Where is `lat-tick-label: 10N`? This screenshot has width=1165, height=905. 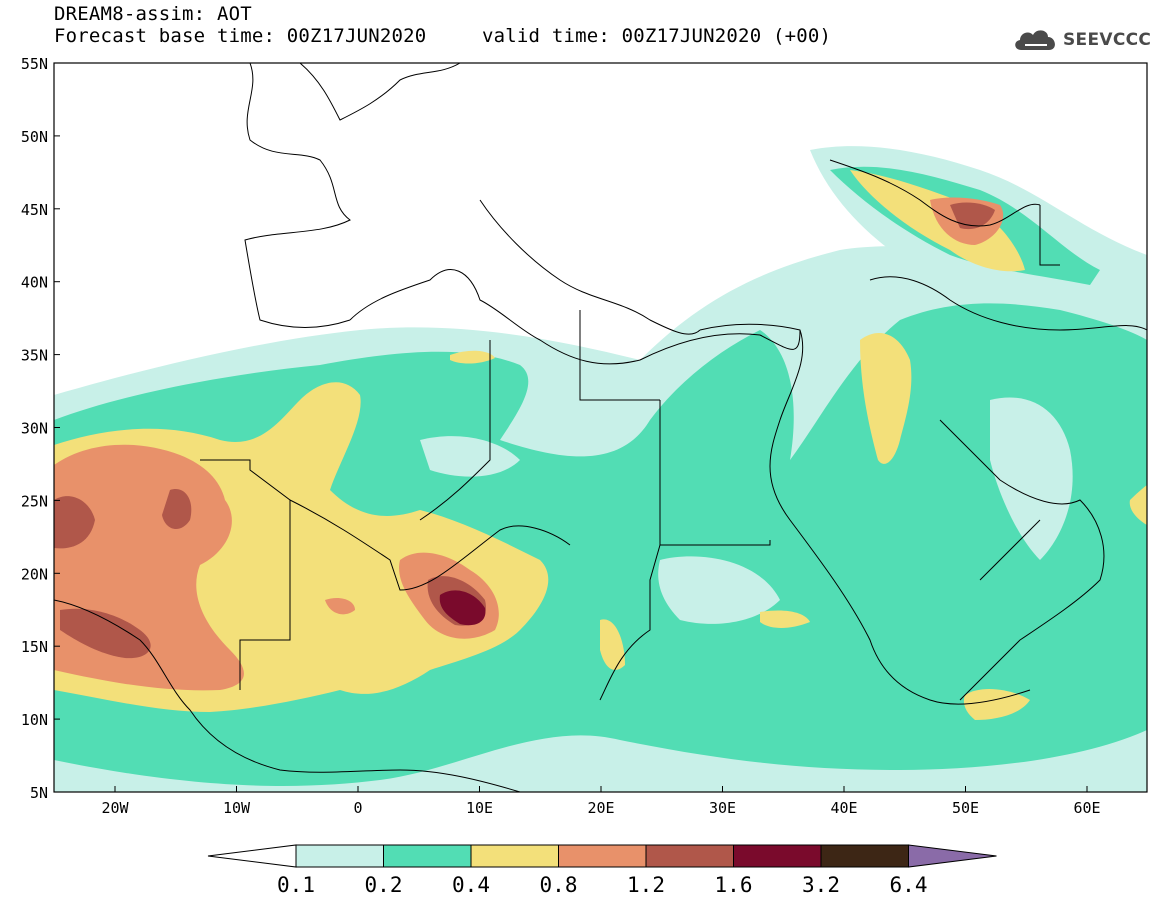 lat-tick-label: 10N is located at coordinates (34, 720).